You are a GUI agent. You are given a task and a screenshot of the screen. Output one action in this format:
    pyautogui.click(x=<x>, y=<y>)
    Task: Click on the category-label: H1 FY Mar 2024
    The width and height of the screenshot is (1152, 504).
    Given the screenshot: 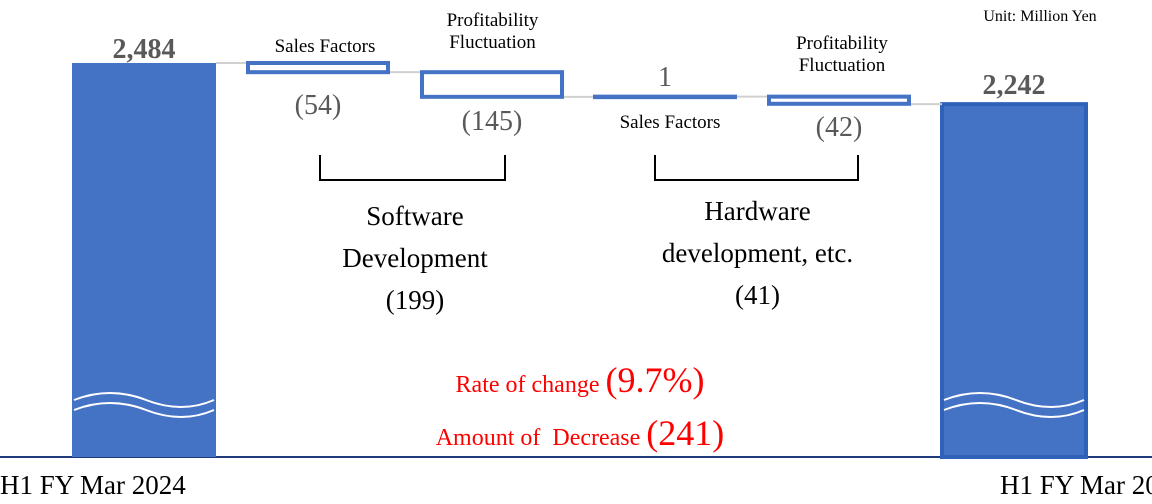 What is the action you would take?
    pyautogui.click(x=93, y=485)
    